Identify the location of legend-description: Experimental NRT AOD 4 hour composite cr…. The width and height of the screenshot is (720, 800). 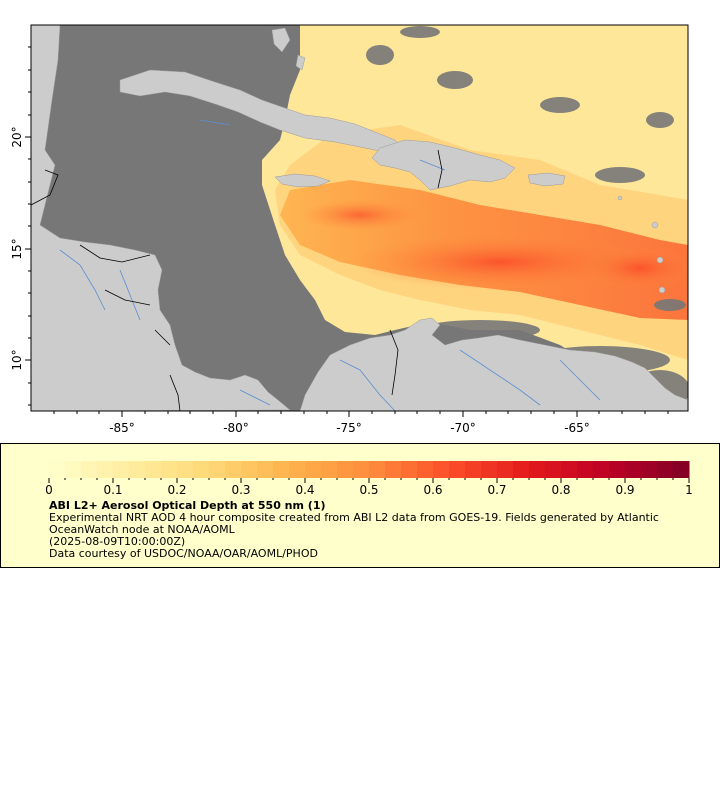
(354, 523).